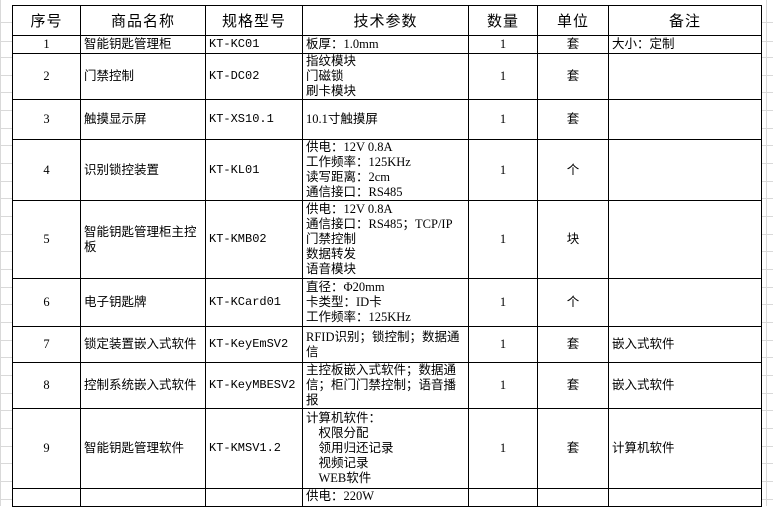  I want to click on column-header-unit: 单位, so click(573, 20).